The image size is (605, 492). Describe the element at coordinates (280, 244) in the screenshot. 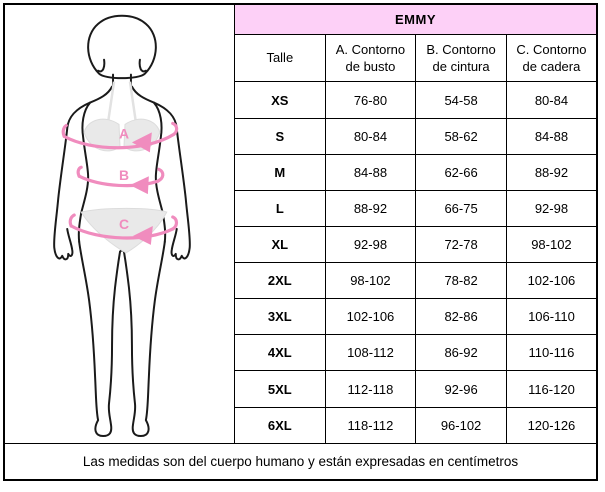

I see `size-cell: XL` at that location.